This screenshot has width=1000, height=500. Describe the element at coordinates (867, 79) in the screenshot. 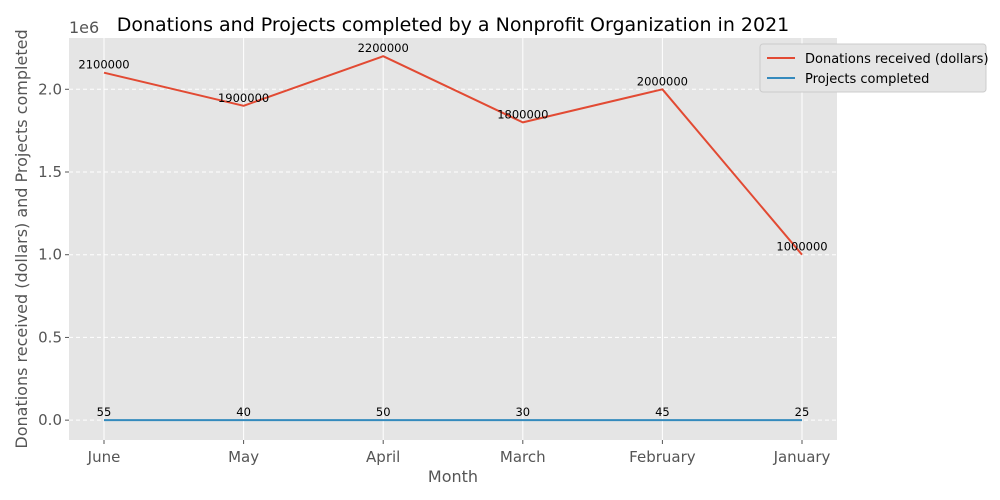

I see `legend-label-2: Projects completed` at that location.